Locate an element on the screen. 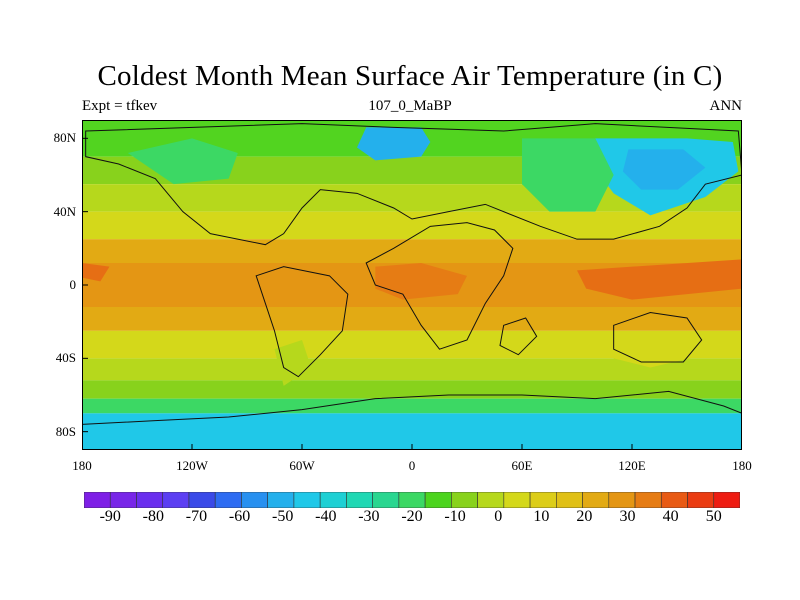 The width and height of the screenshot is (800, 600). coastline-antarctica is located at coordinates (412, 420).